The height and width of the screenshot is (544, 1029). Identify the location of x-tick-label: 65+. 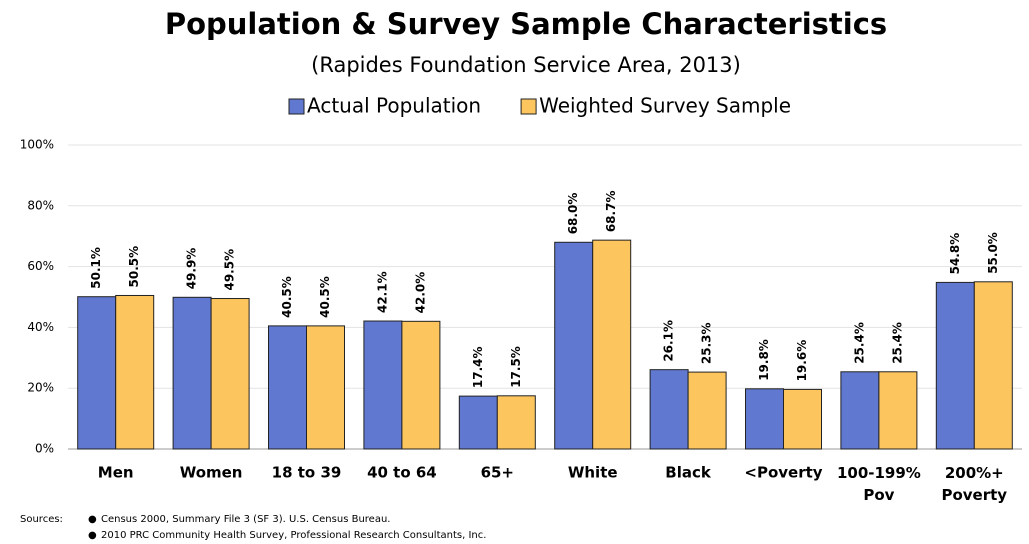
(497, 473).